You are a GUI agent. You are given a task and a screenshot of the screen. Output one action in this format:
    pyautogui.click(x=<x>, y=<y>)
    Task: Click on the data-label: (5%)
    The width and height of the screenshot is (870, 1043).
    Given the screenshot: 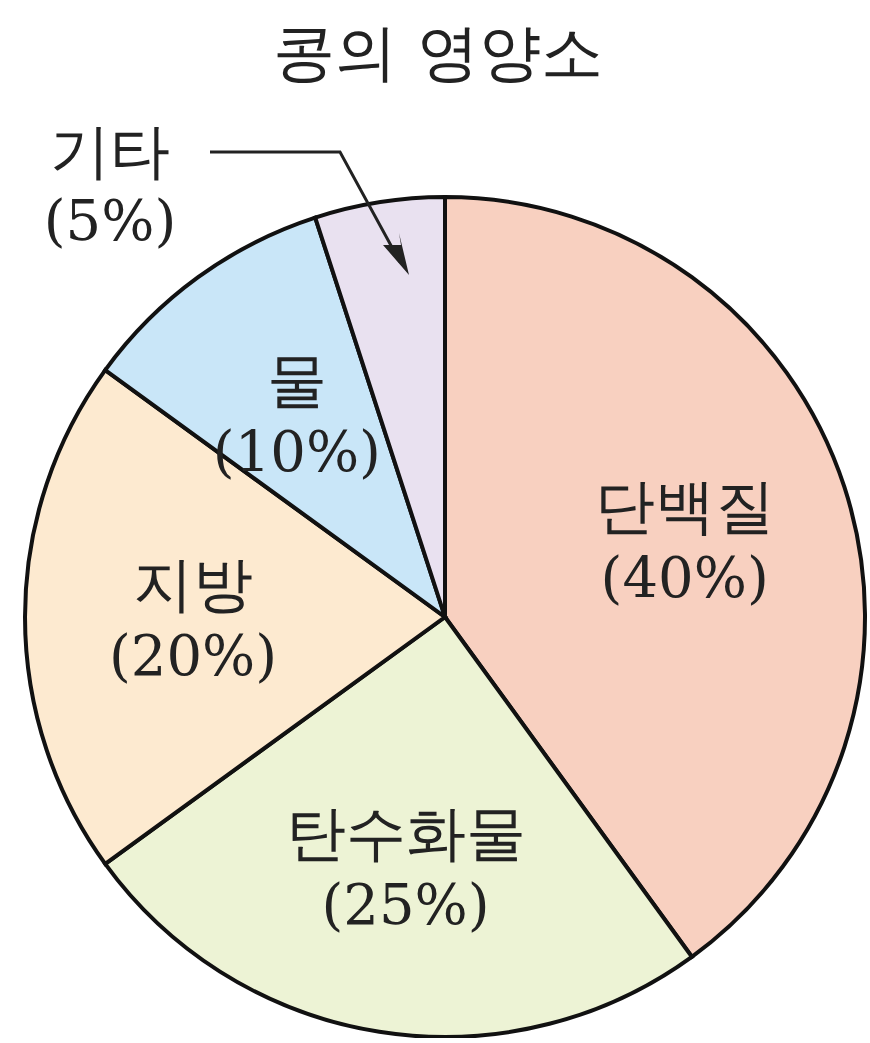 What is the action you would take?
    pyautogui.click(x=110, y=220)
    